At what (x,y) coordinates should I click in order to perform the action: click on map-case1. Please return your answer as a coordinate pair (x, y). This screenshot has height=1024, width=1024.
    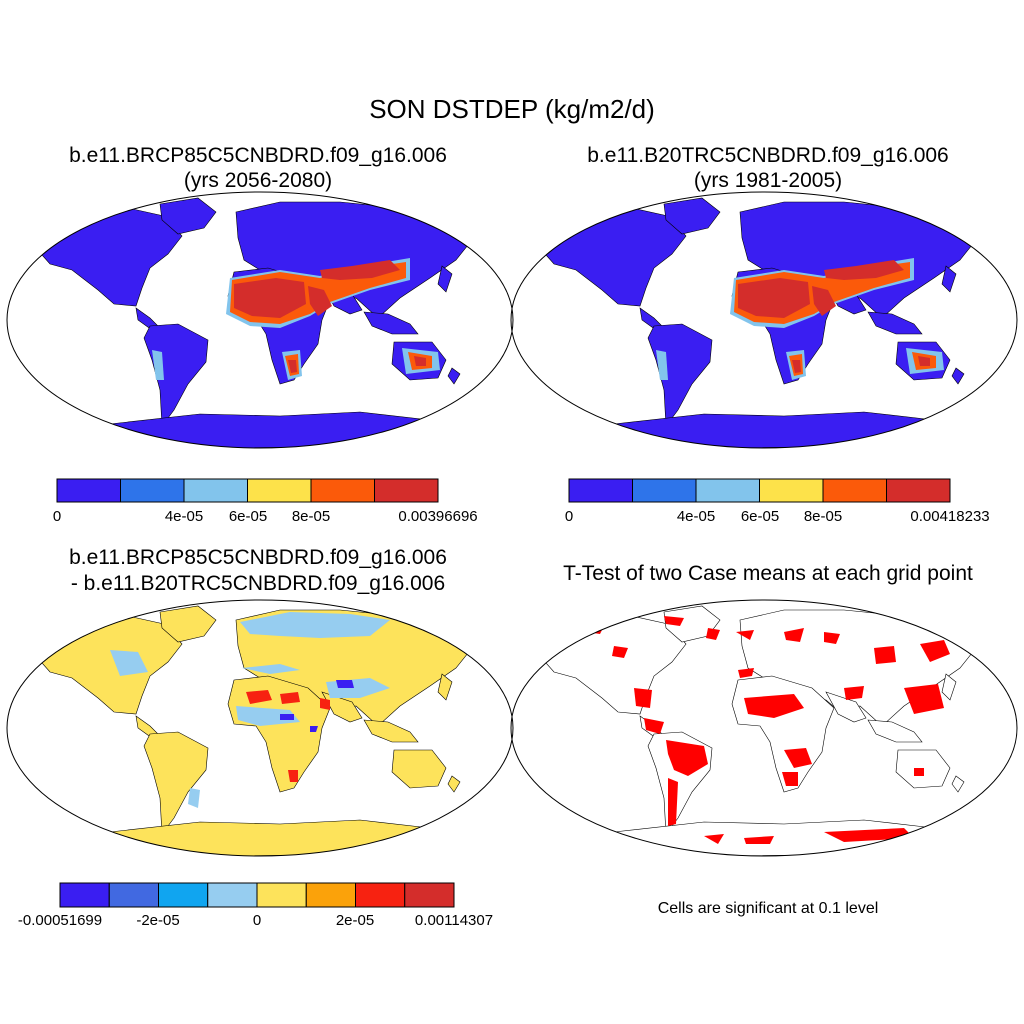
    Looking at the image, I should click on (253, 322).